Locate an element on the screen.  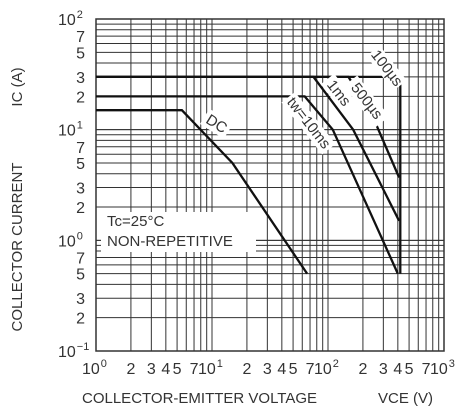
annotation-non-repetitive: NON-REPETITIVE is located at coordinates (170, 241).